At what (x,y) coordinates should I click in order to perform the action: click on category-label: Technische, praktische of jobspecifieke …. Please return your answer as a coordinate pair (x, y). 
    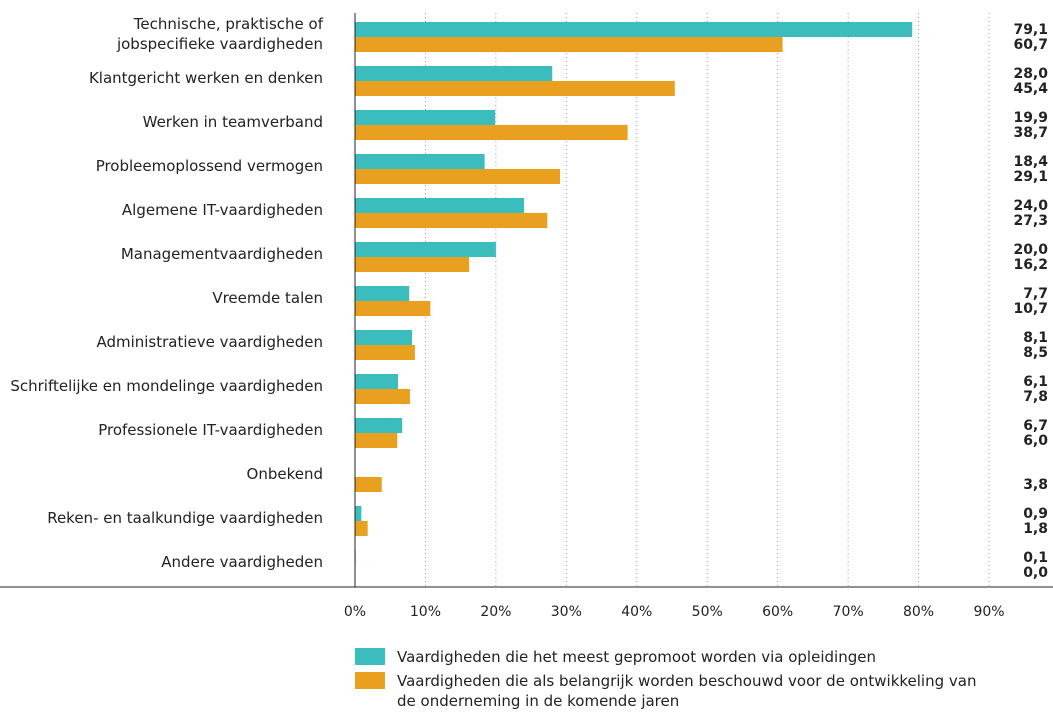
    Looking at the image, I should click on (219, 34).